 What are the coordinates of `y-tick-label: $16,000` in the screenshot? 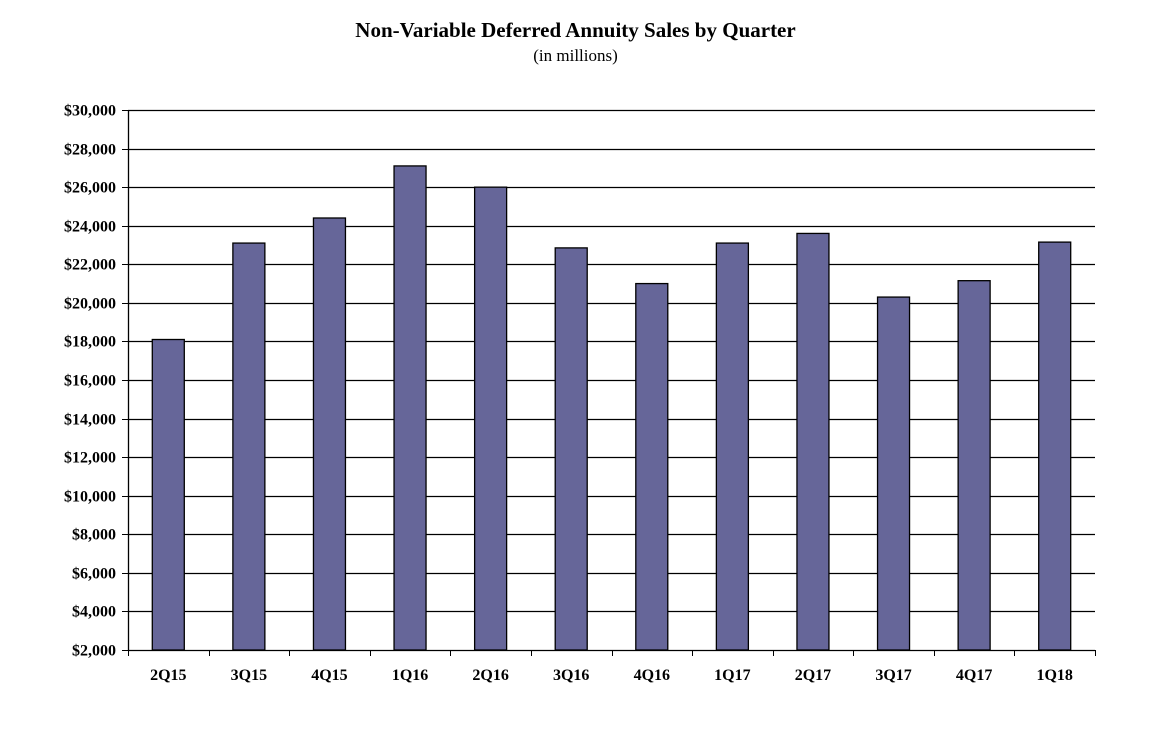 It's located at (90, 381).